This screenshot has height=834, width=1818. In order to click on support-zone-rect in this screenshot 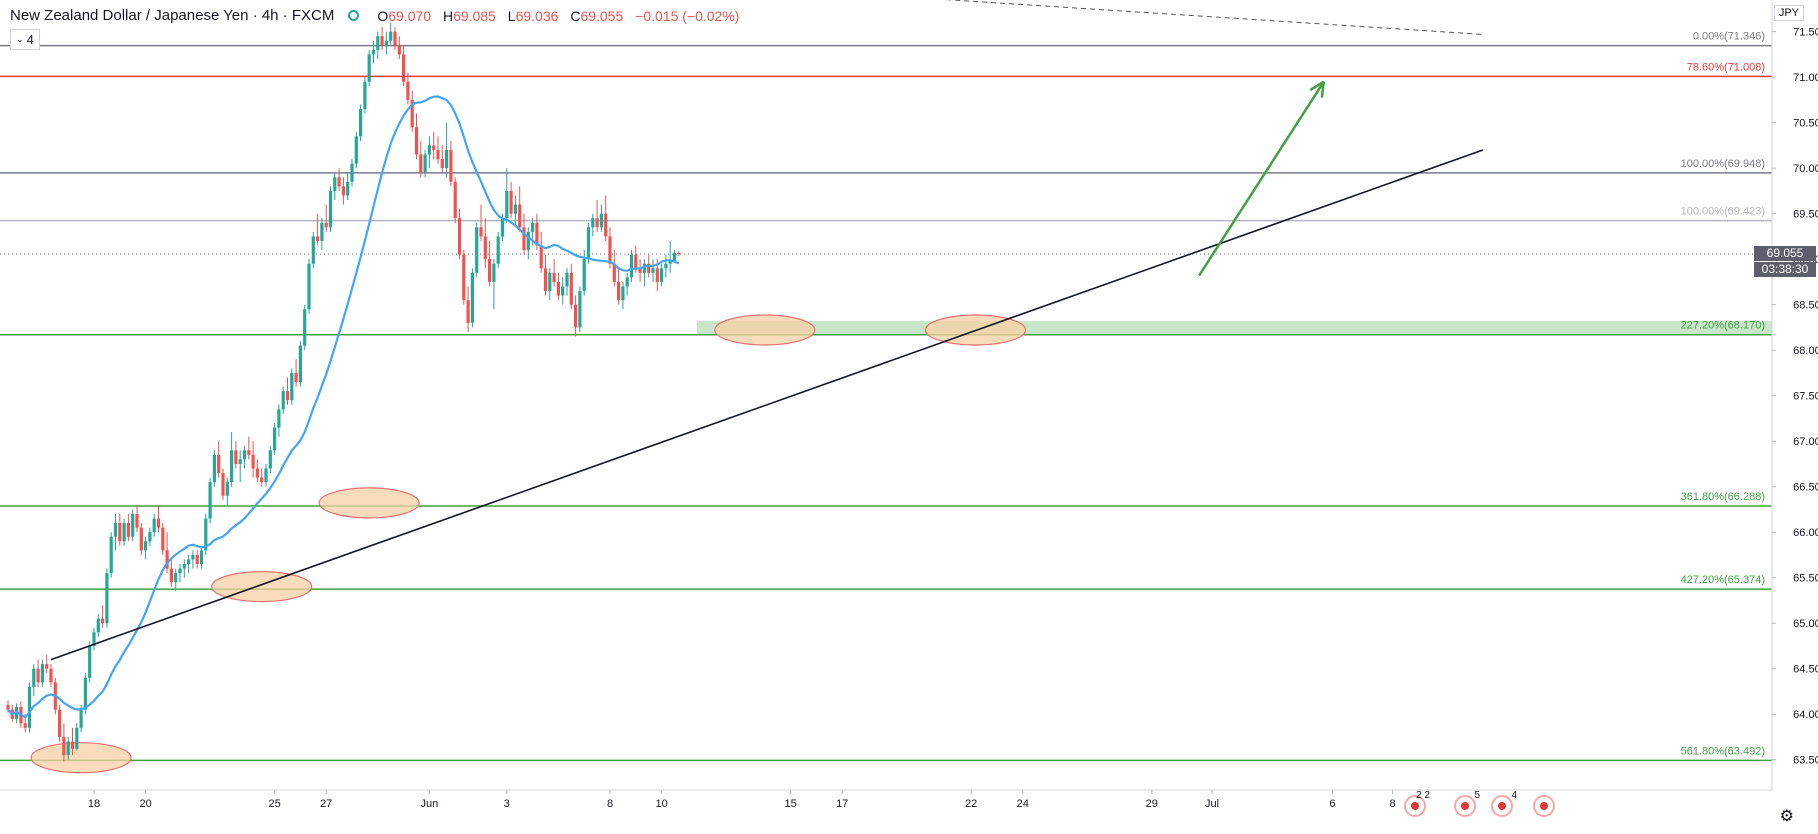, I will do `click(1234, 328)`.